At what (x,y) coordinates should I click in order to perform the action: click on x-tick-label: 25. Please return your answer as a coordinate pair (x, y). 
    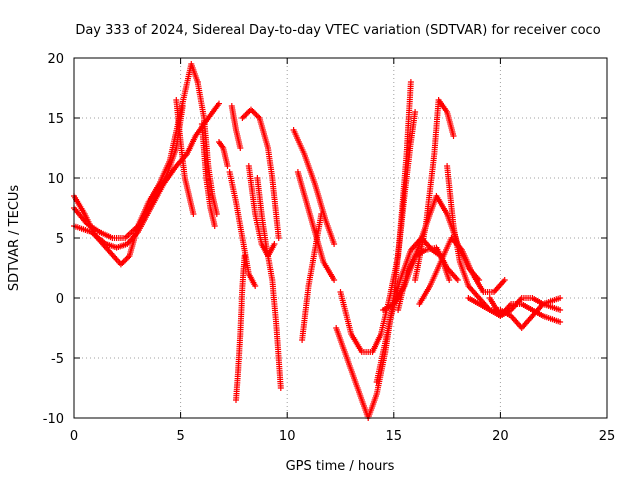
    Looking at the image, I should click on (607, 436).